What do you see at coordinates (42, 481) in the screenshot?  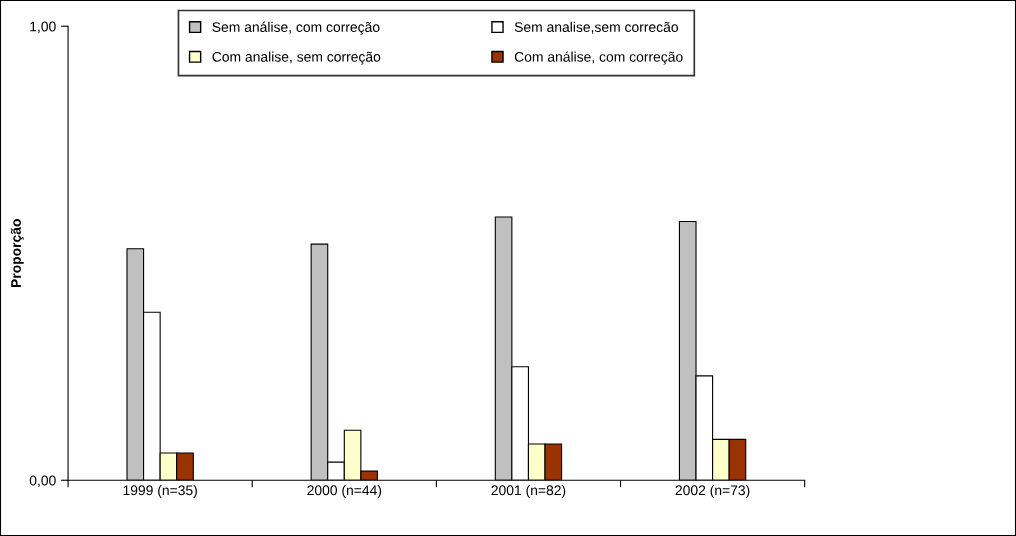 I see `y-tick-label: 0,00` at bounding box center [42, 481].